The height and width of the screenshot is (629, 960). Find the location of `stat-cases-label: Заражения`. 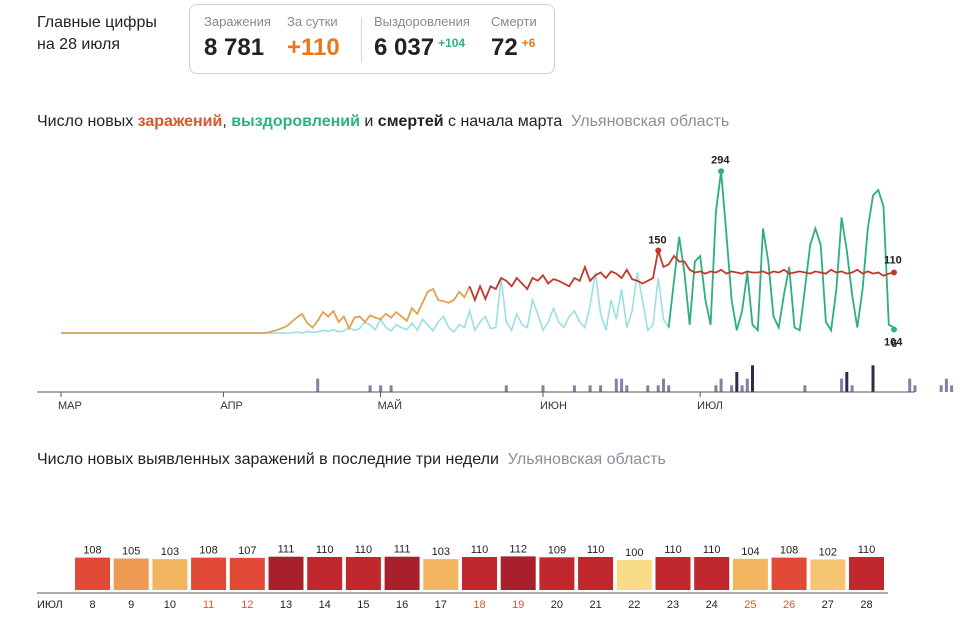

stat-cases-label: Заражения is located at coordinates (237, 21).